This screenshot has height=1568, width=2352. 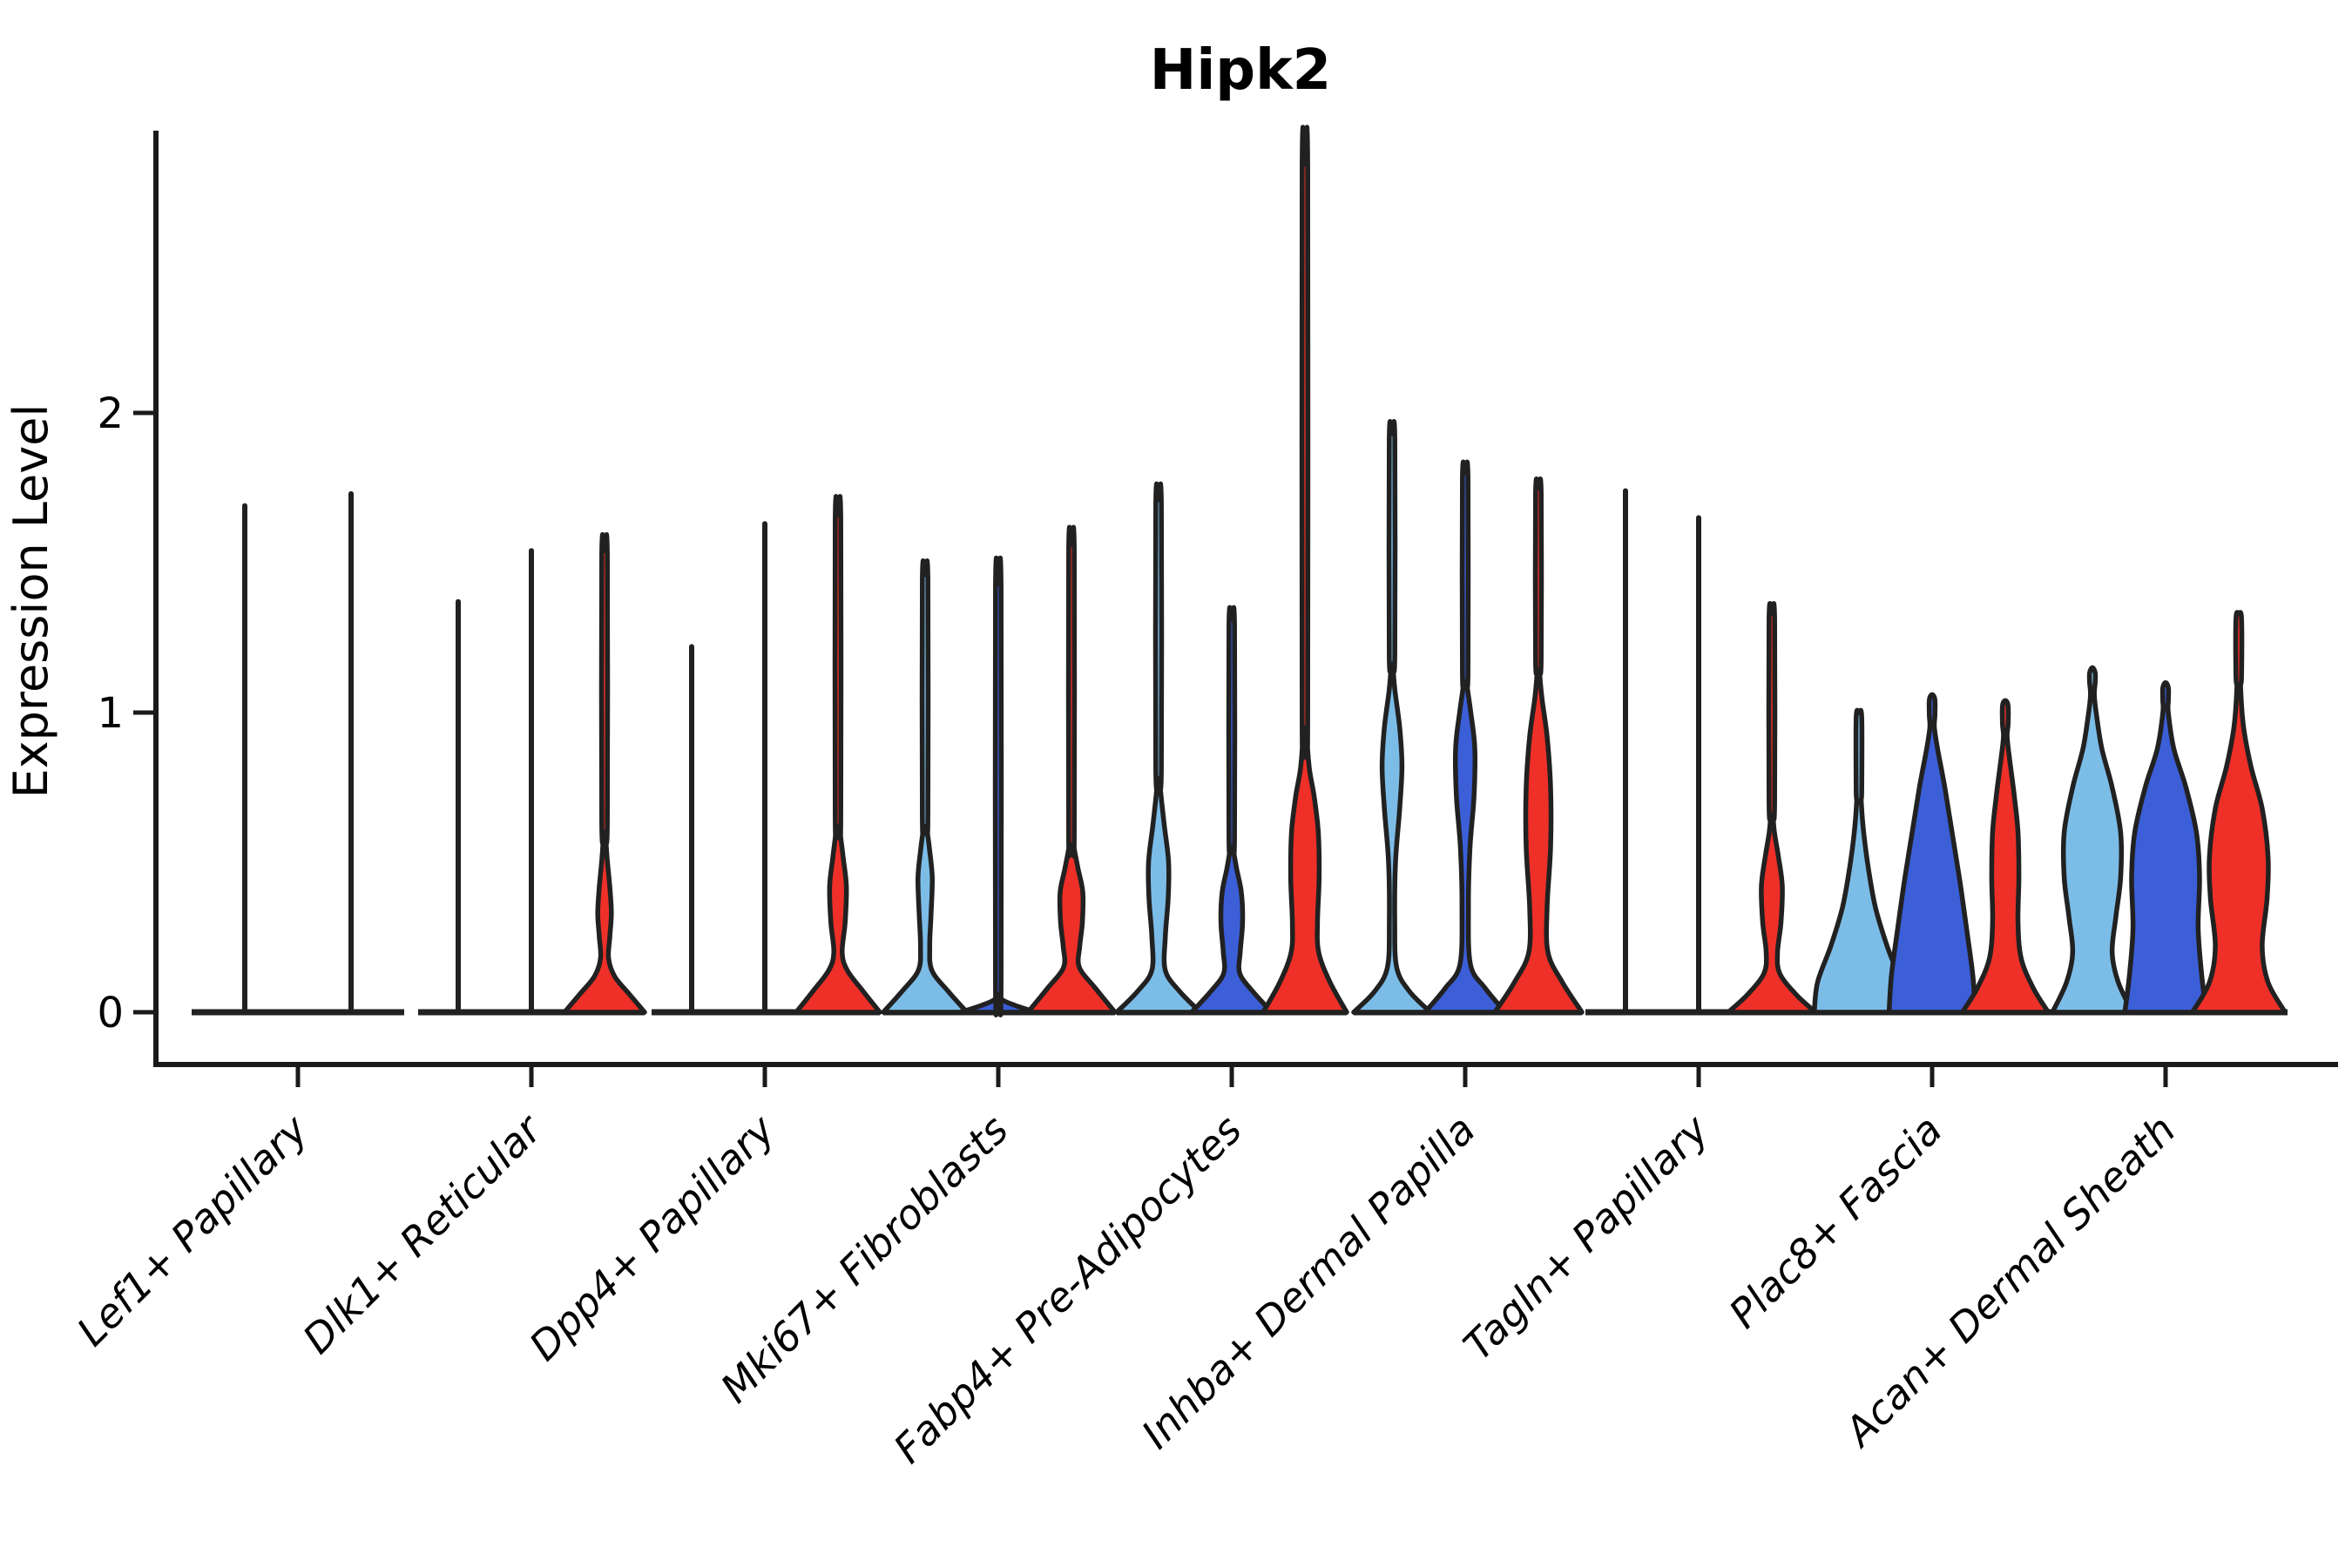 I want to click on x-axis-label: Tagln+ Papillary, so click(x=1586, y=1237).